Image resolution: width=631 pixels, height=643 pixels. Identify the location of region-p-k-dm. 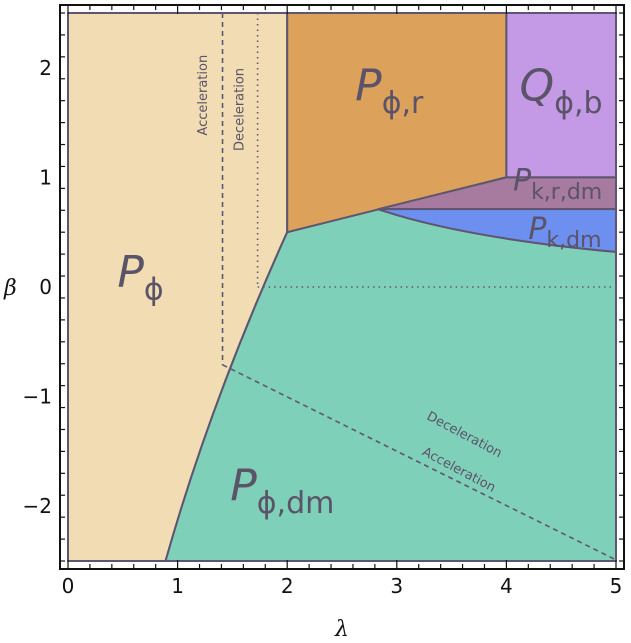
(497, 230).